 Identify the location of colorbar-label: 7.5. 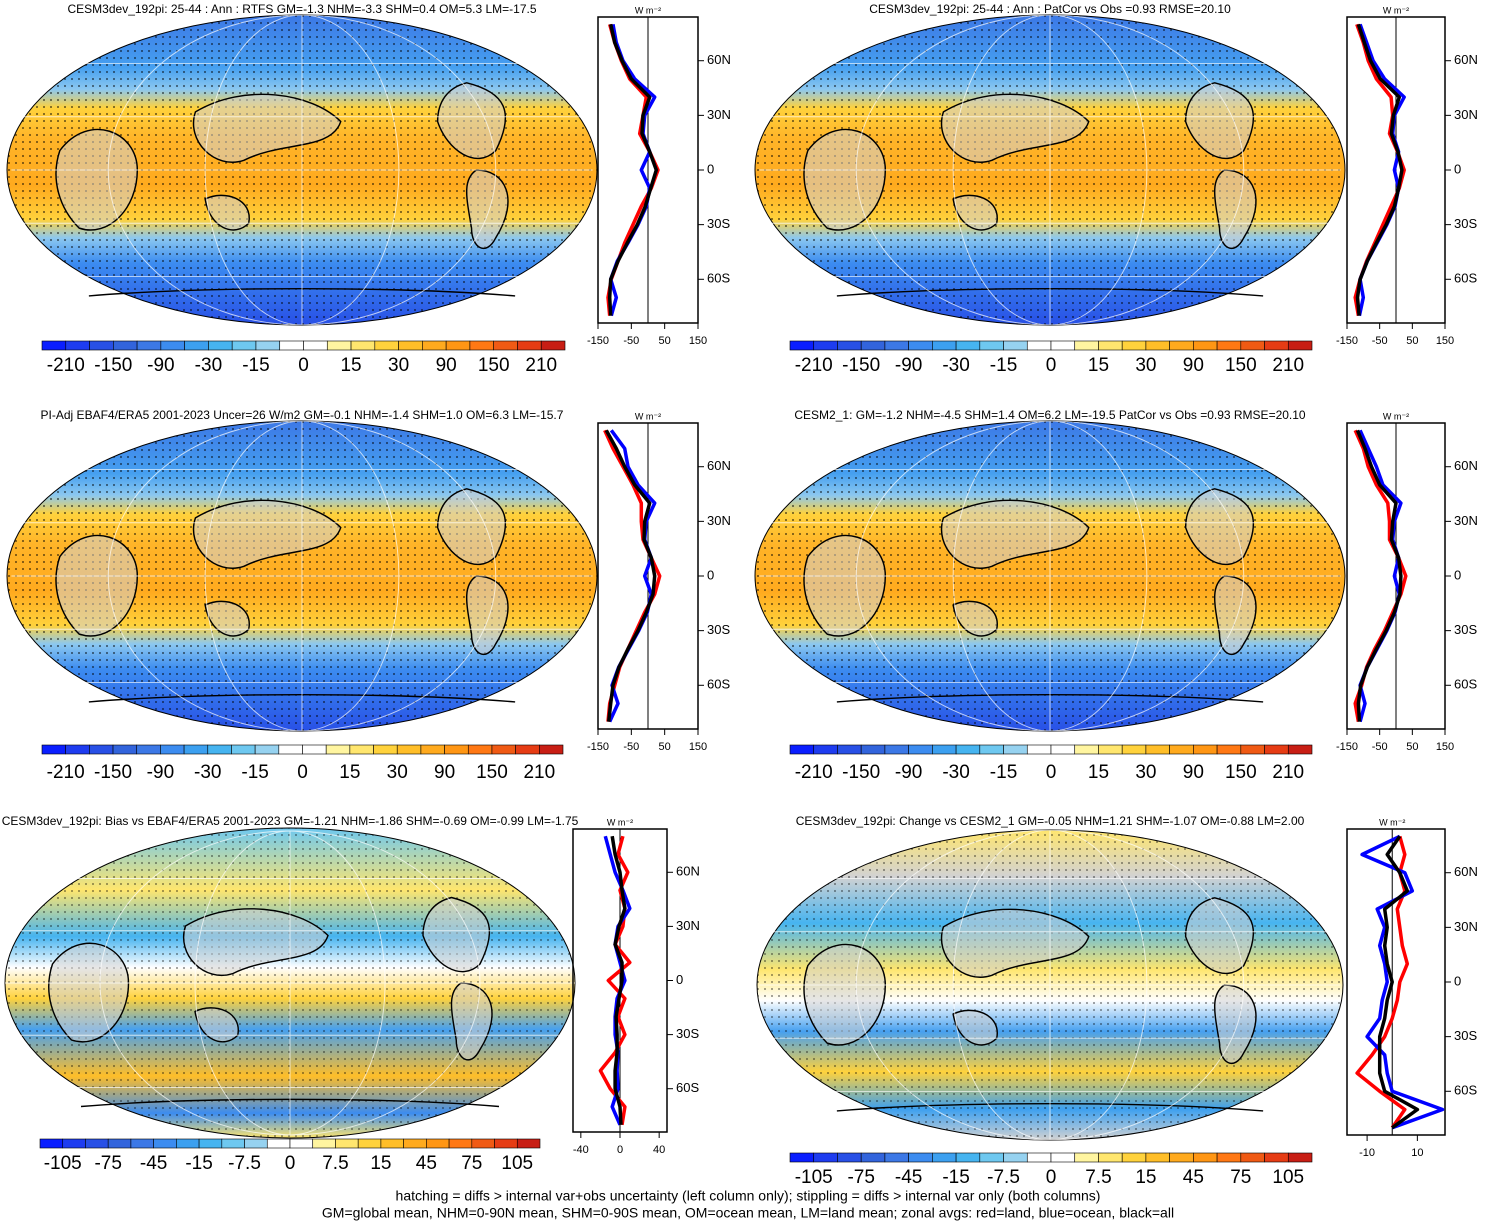
(335, 1163).